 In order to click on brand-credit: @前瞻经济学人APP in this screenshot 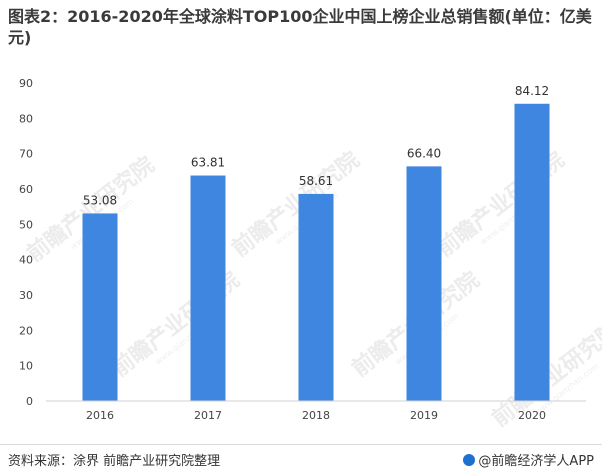, I will do `click(528, 459)`.